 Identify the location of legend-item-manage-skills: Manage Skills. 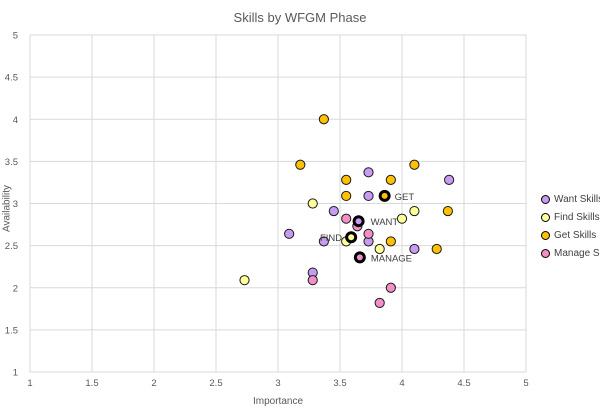
(570, 253).